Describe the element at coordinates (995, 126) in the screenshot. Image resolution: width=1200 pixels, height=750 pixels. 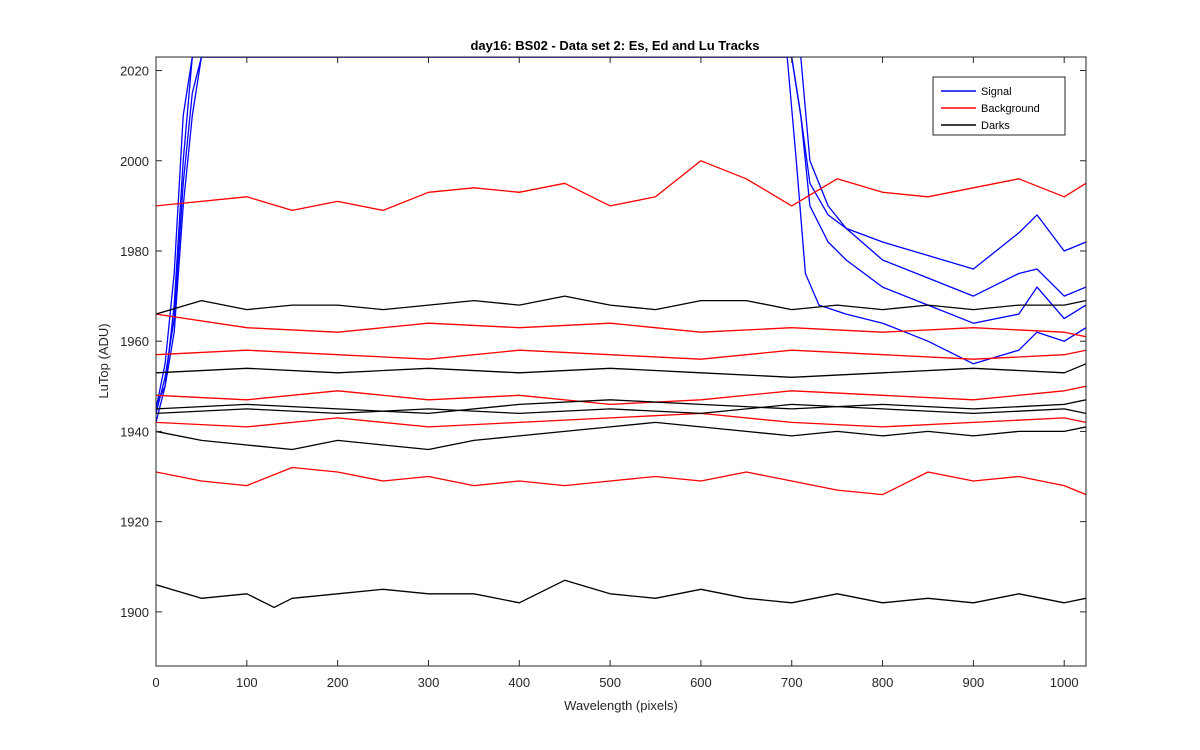
I see `legend-label-darks: Darks` at that location.